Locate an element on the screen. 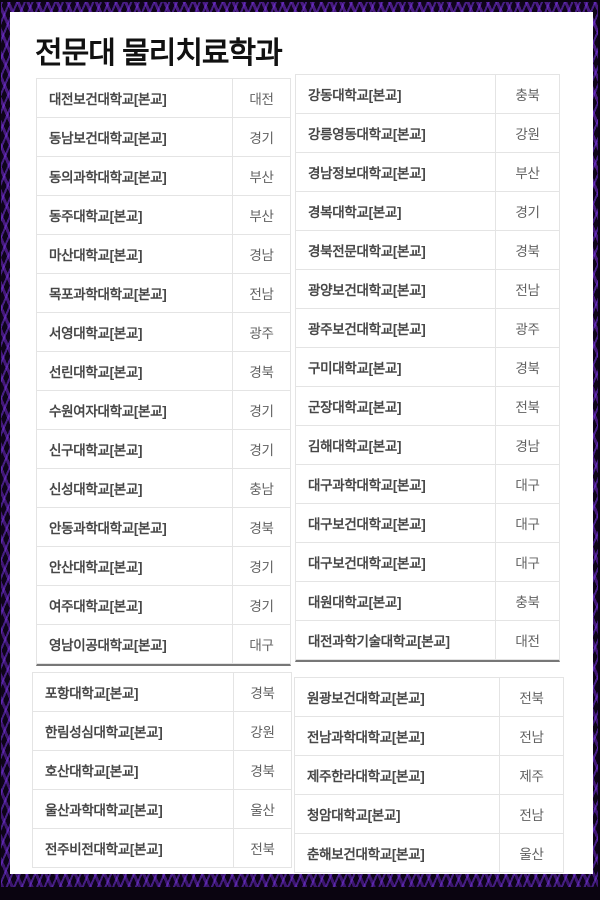 The height and width of the screenshot is (900, 600). school-name-cell: 동주대학교[본교] is located at coordinates (135, 215).